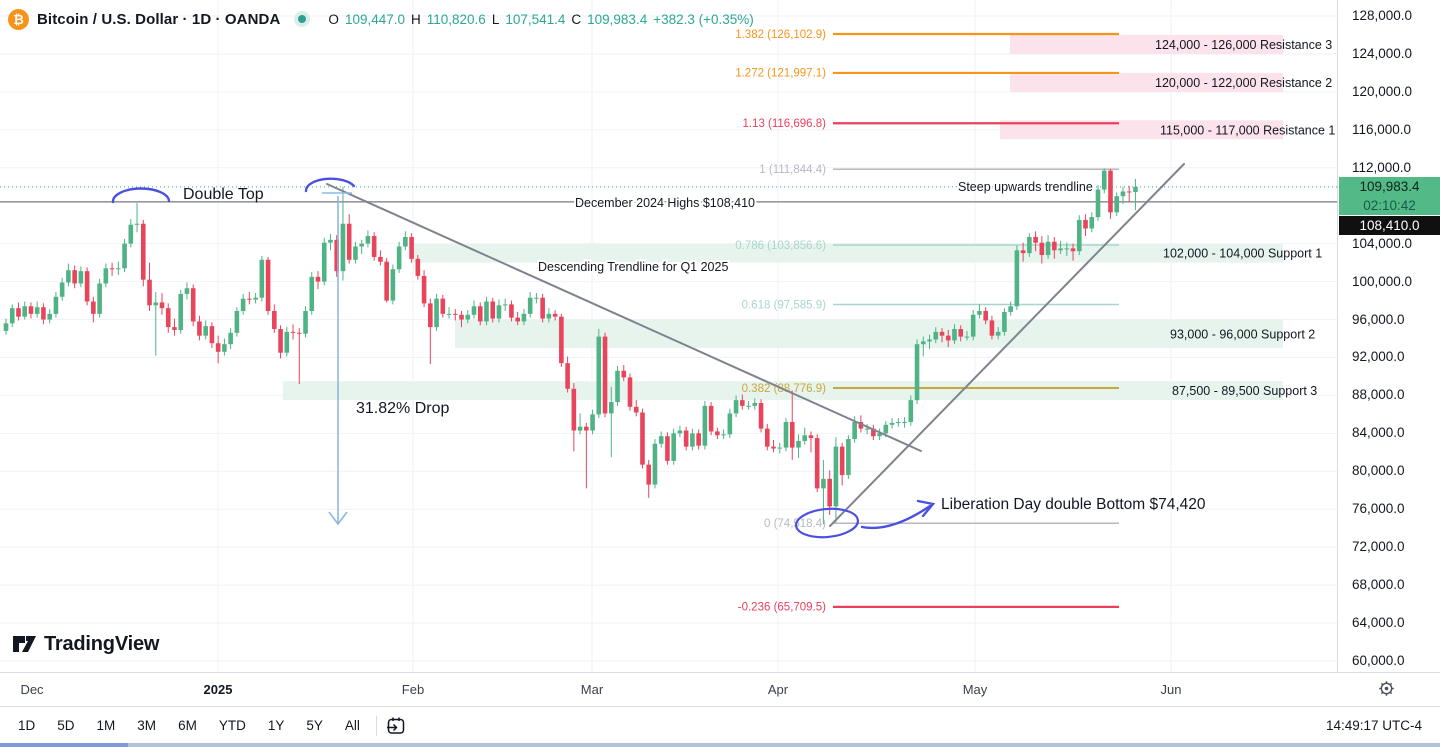 The height and width of the screenshot is (747, 1440). I want to click on fib-label: 1.272 (121,997.1), so click(780, 74).